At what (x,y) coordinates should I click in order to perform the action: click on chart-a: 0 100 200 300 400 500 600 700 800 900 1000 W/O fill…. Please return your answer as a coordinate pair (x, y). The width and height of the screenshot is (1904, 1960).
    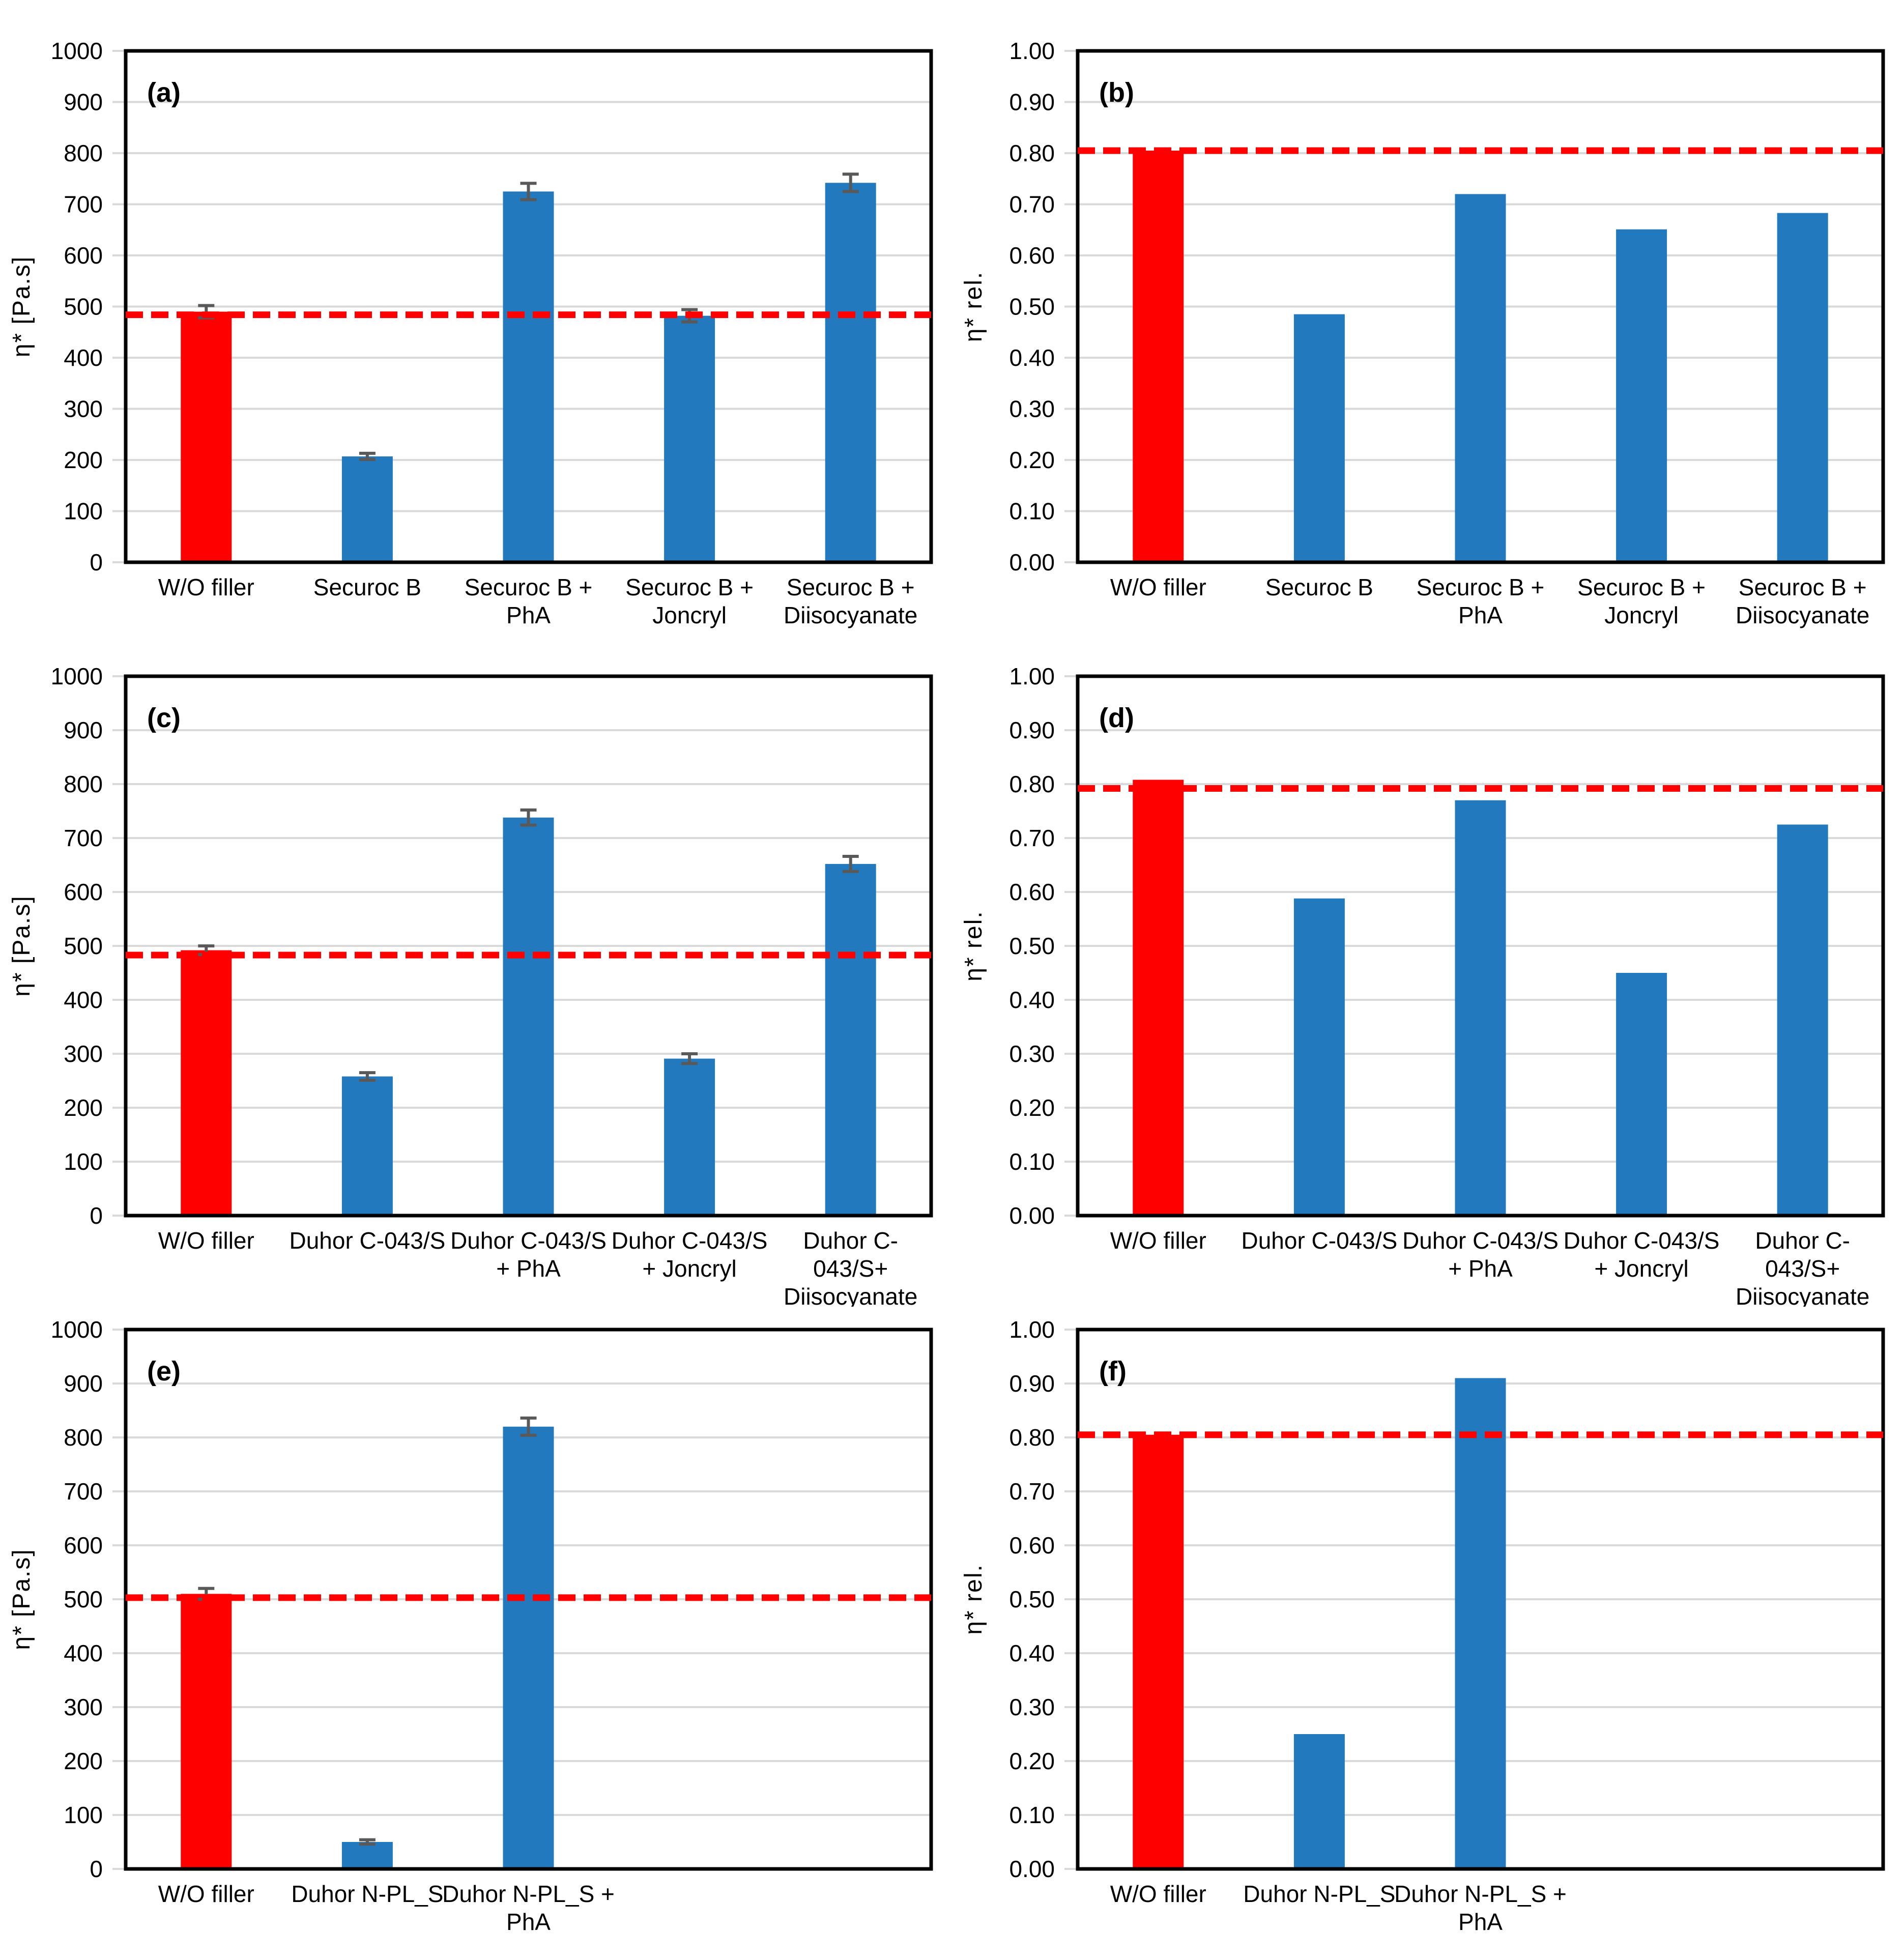
    Looking at the image, I should click on (470, 333).